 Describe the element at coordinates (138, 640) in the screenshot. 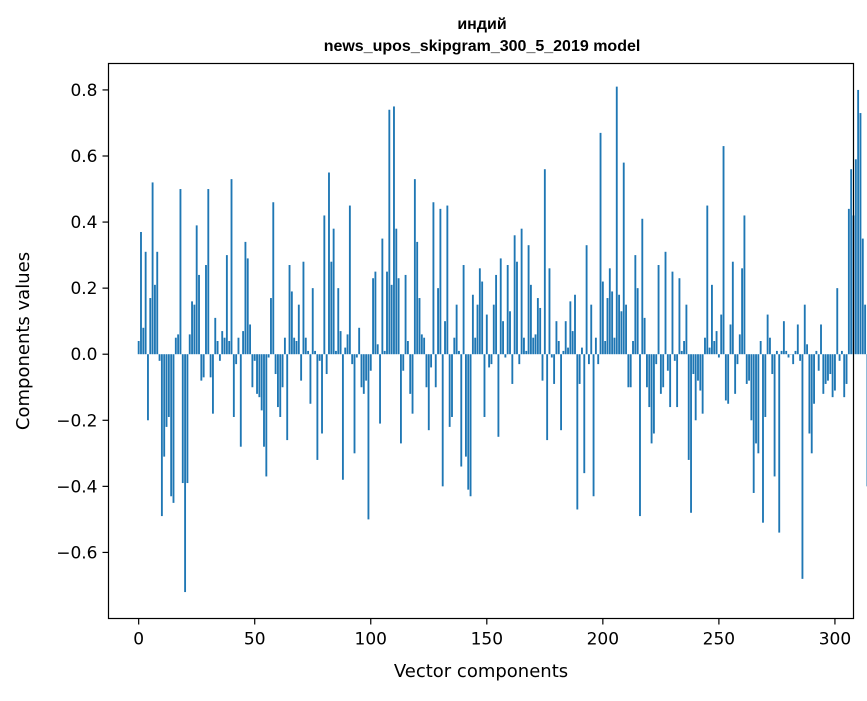

I see `x-tick-label: 0` at that location.